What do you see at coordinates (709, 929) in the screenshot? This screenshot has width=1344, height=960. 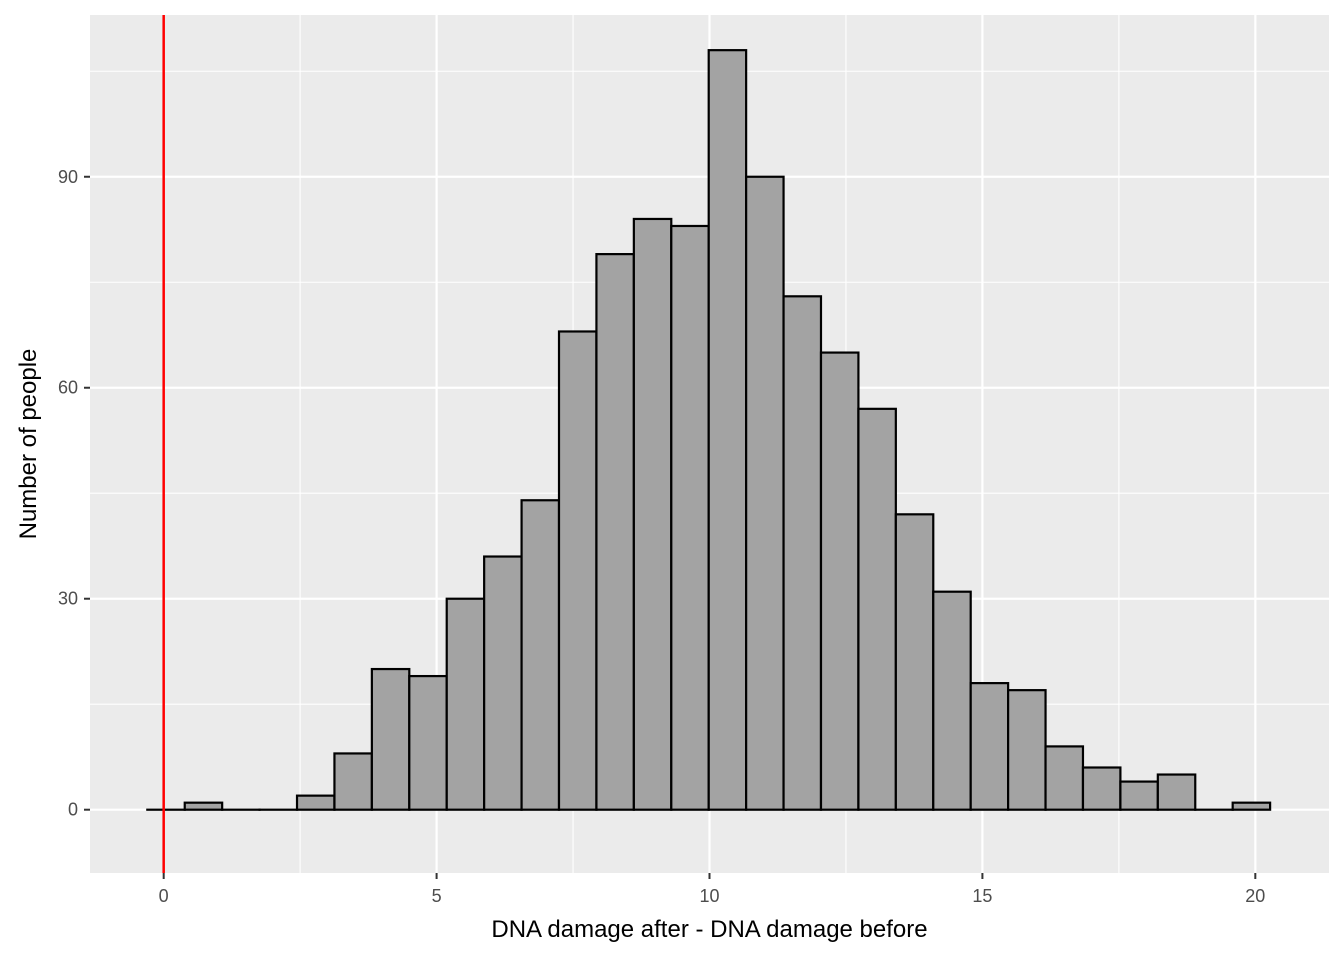 I see `x-axis-title: DNA damage after - DNA damage before` at bounding box center [709, 929].